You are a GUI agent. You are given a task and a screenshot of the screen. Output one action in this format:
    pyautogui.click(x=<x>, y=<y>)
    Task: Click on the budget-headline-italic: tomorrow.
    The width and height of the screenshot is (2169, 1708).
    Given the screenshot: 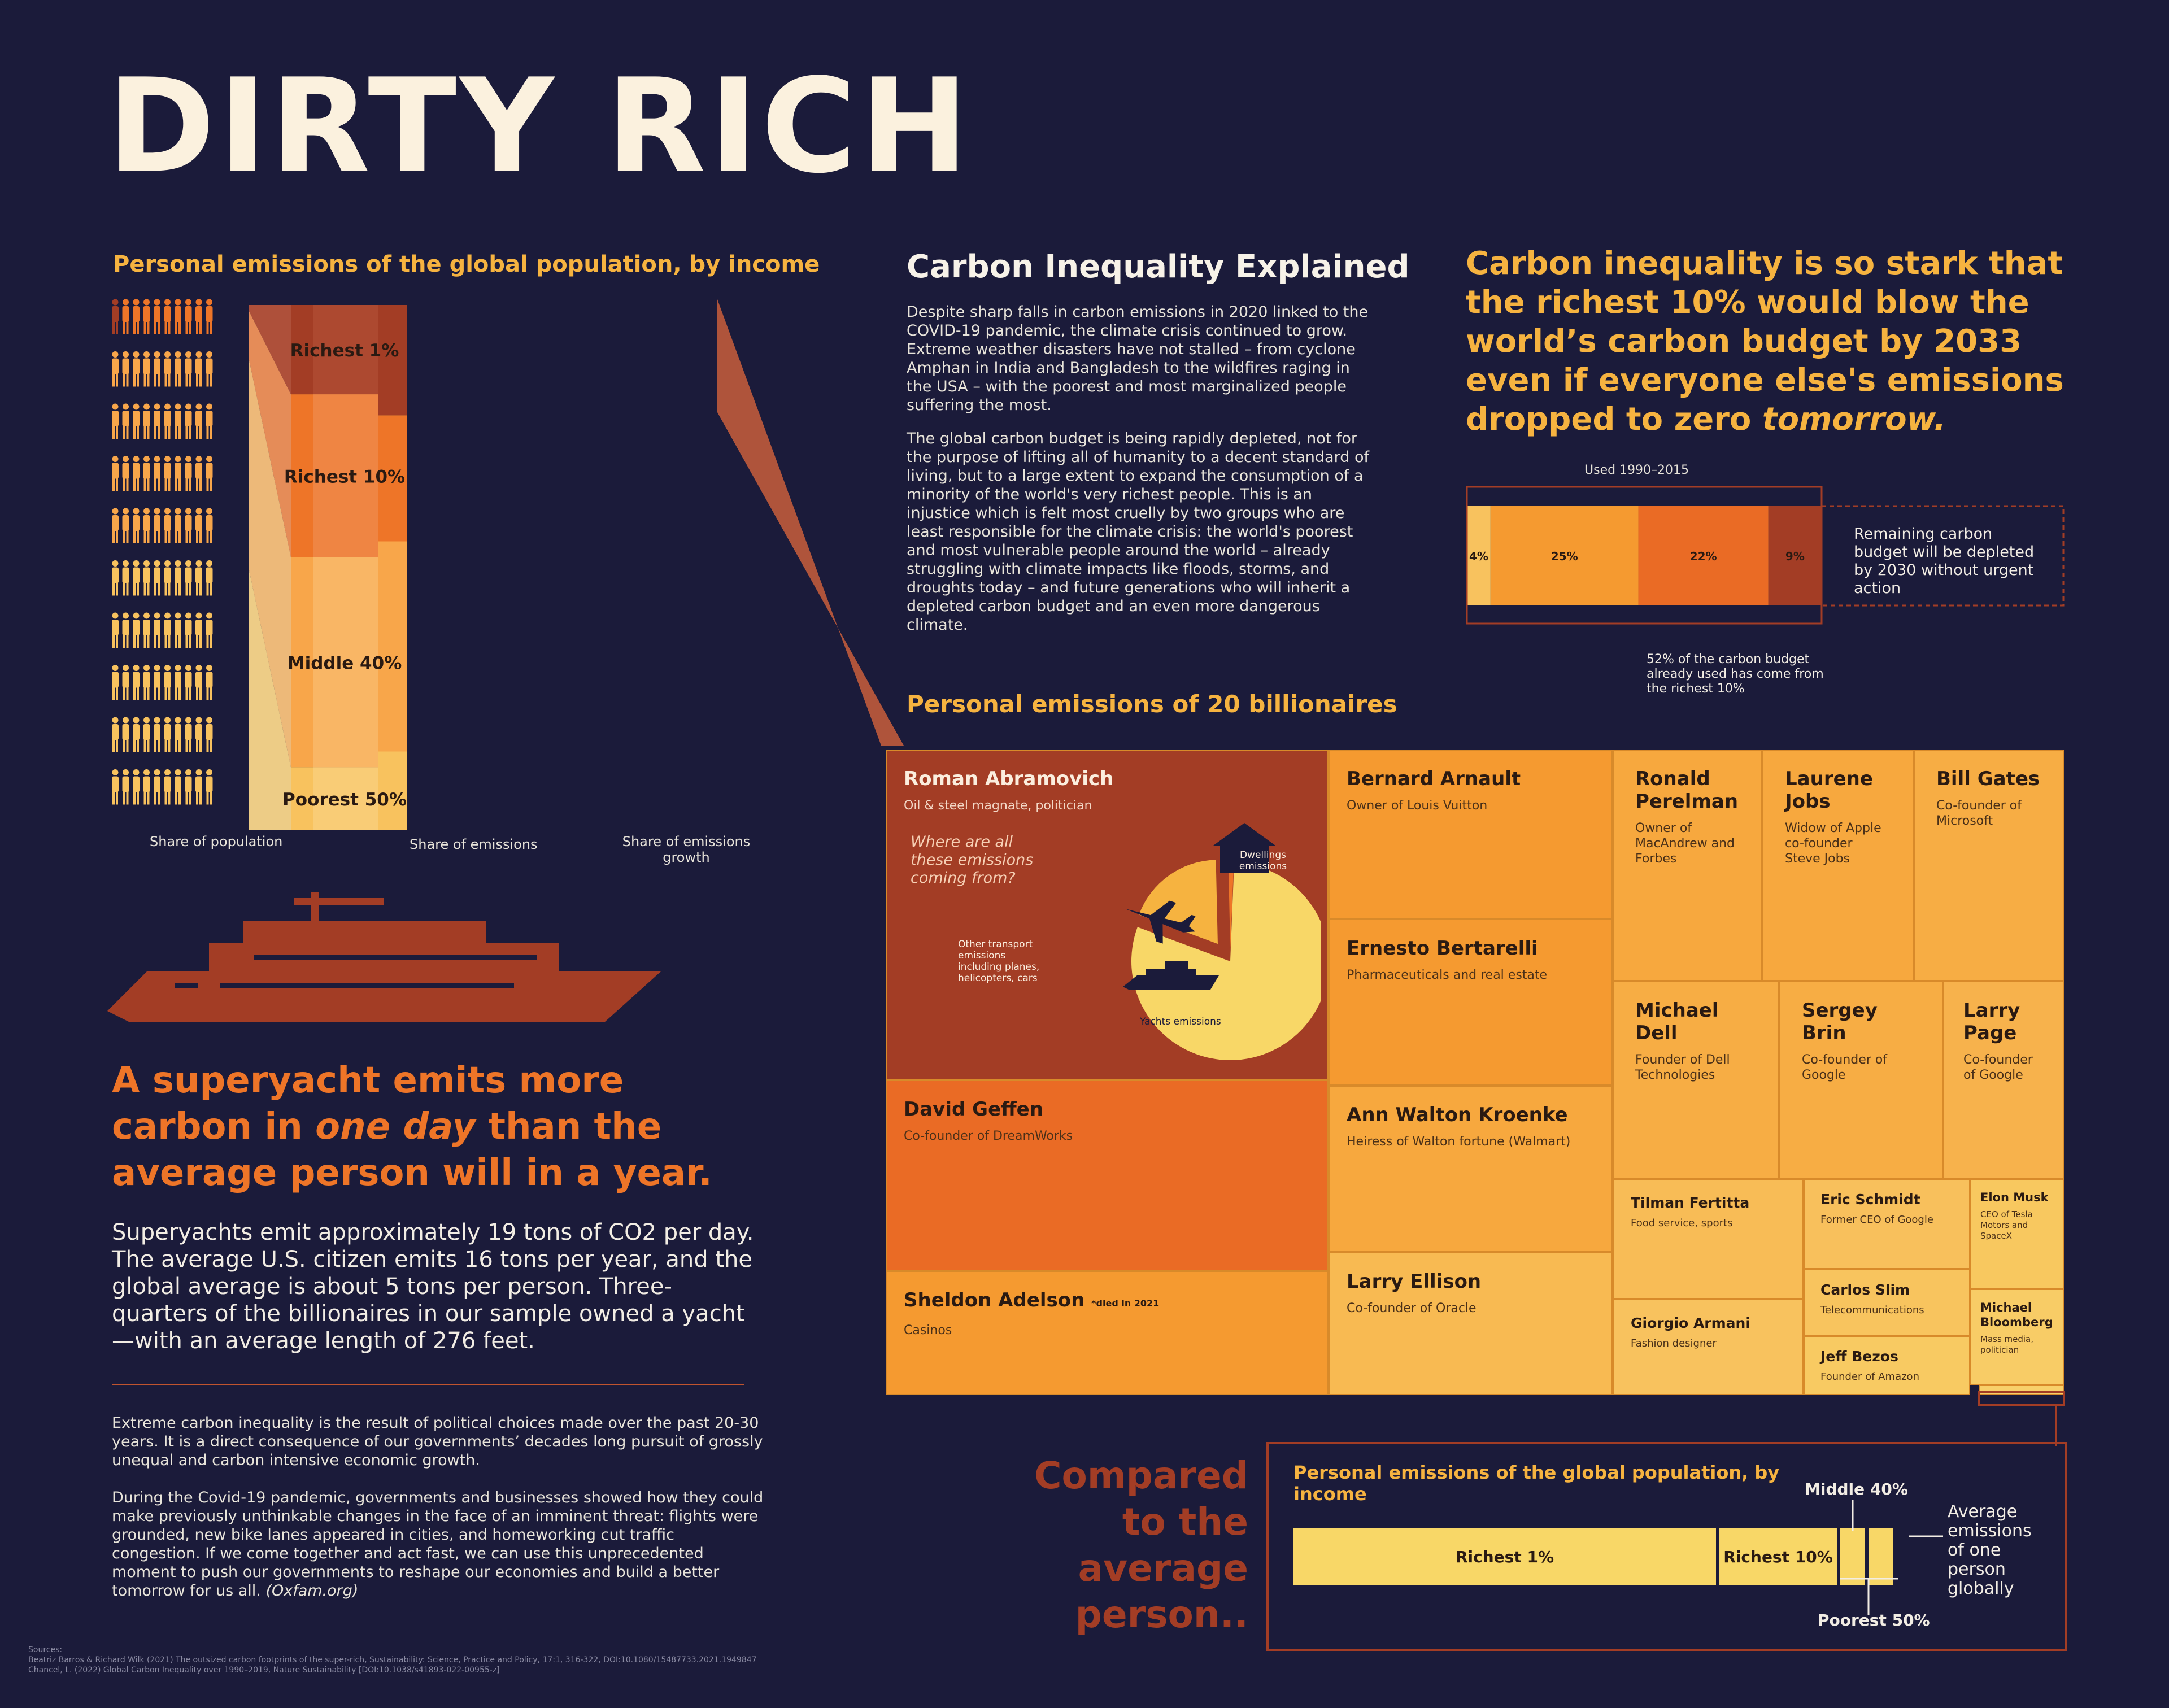 What is the action you would take?
    pyautogui.click(x=1854, y=419)
    